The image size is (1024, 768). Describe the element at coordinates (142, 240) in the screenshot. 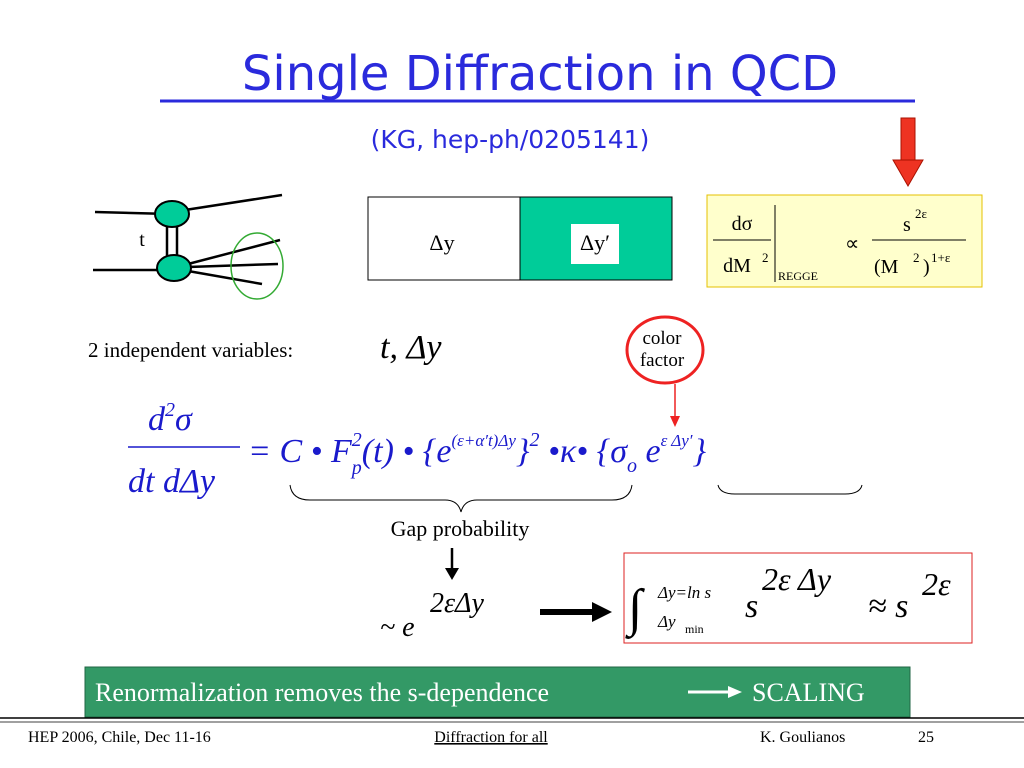

I see `diagram-label: t` at that location.